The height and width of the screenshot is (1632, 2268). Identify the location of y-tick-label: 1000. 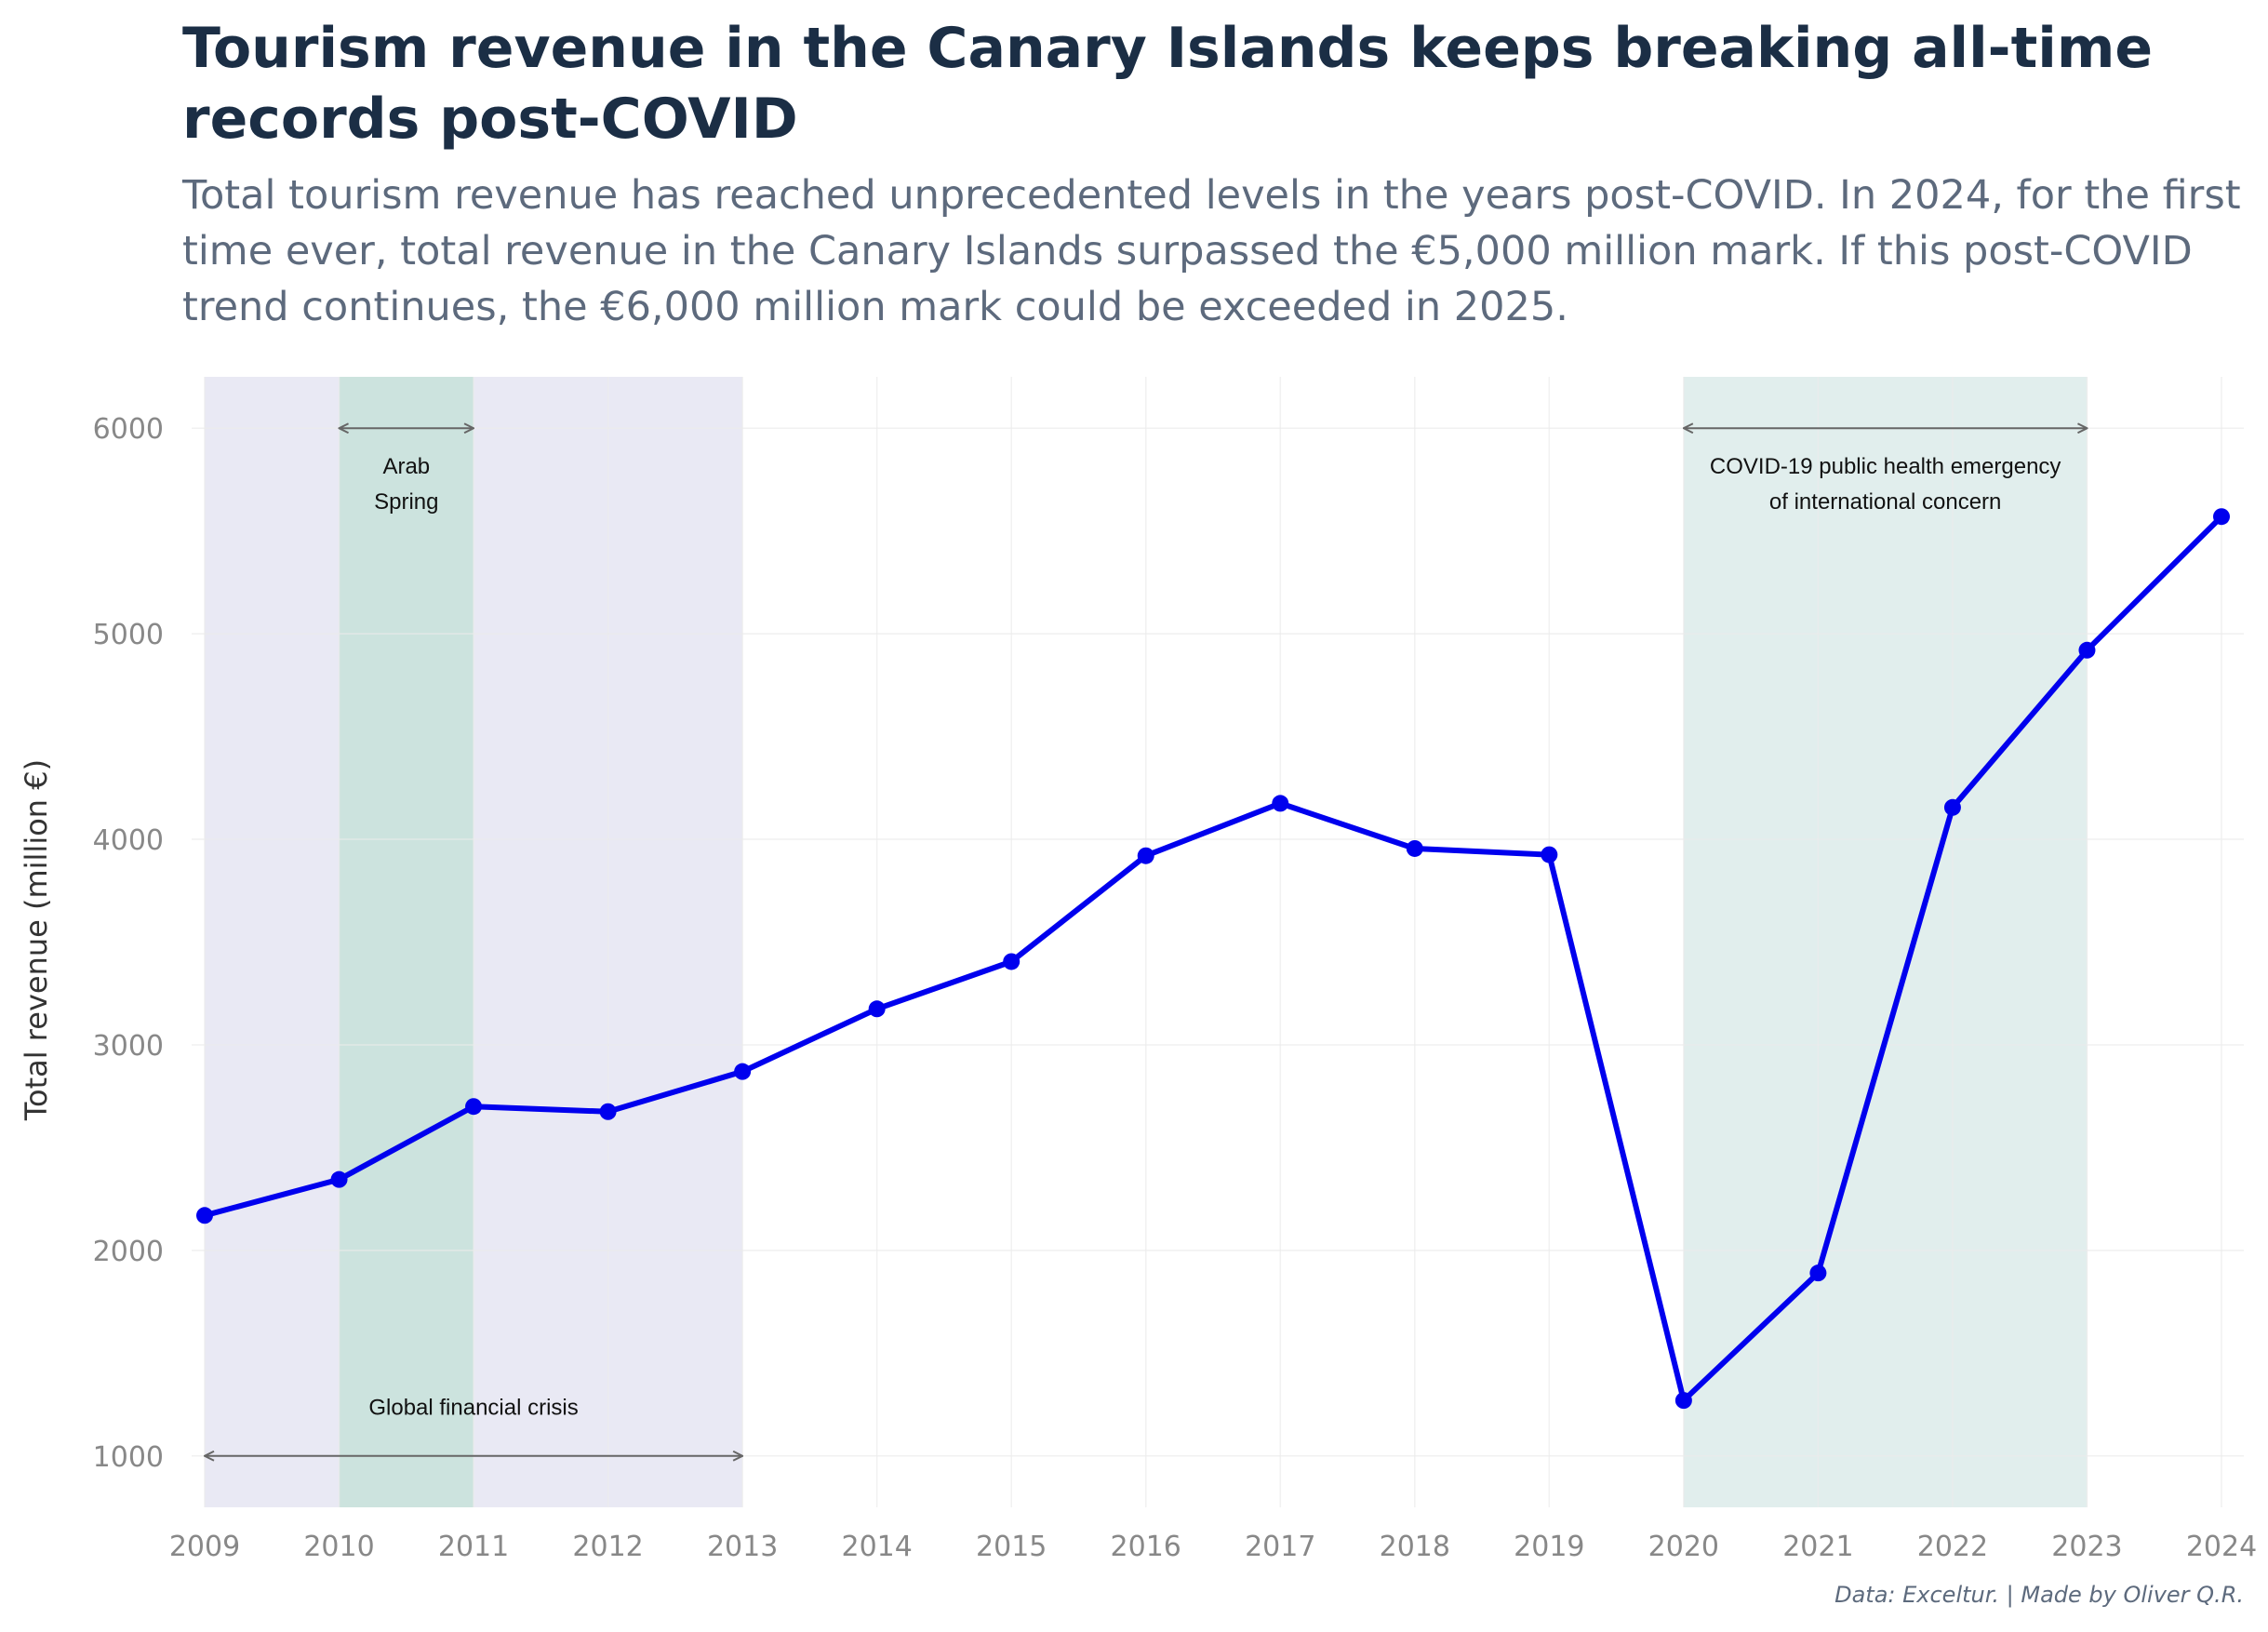
(129, 1457).